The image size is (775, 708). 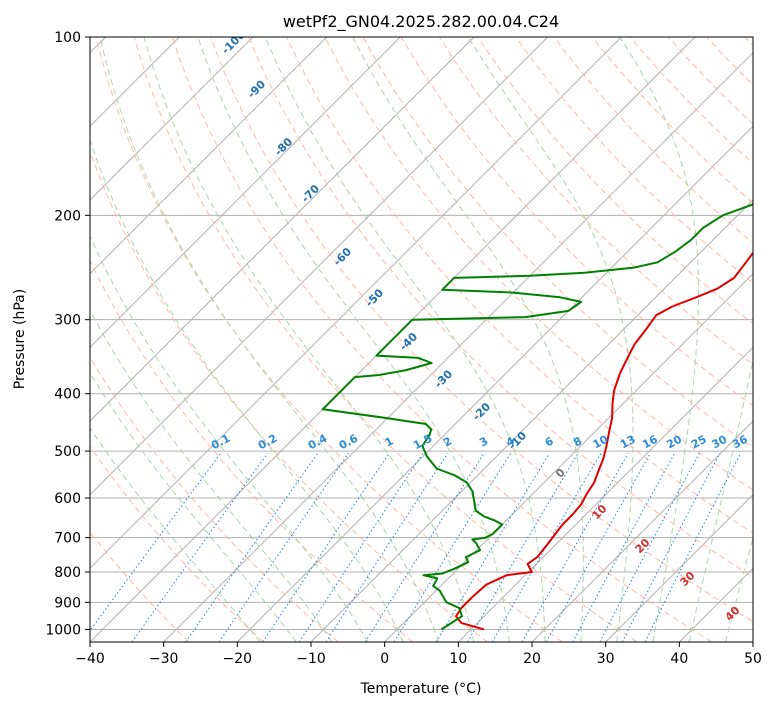 What do you see at coordinates (67, 395) in the screenshot?
I see `y-tick-label: 400` at bounding box center [67, 395].